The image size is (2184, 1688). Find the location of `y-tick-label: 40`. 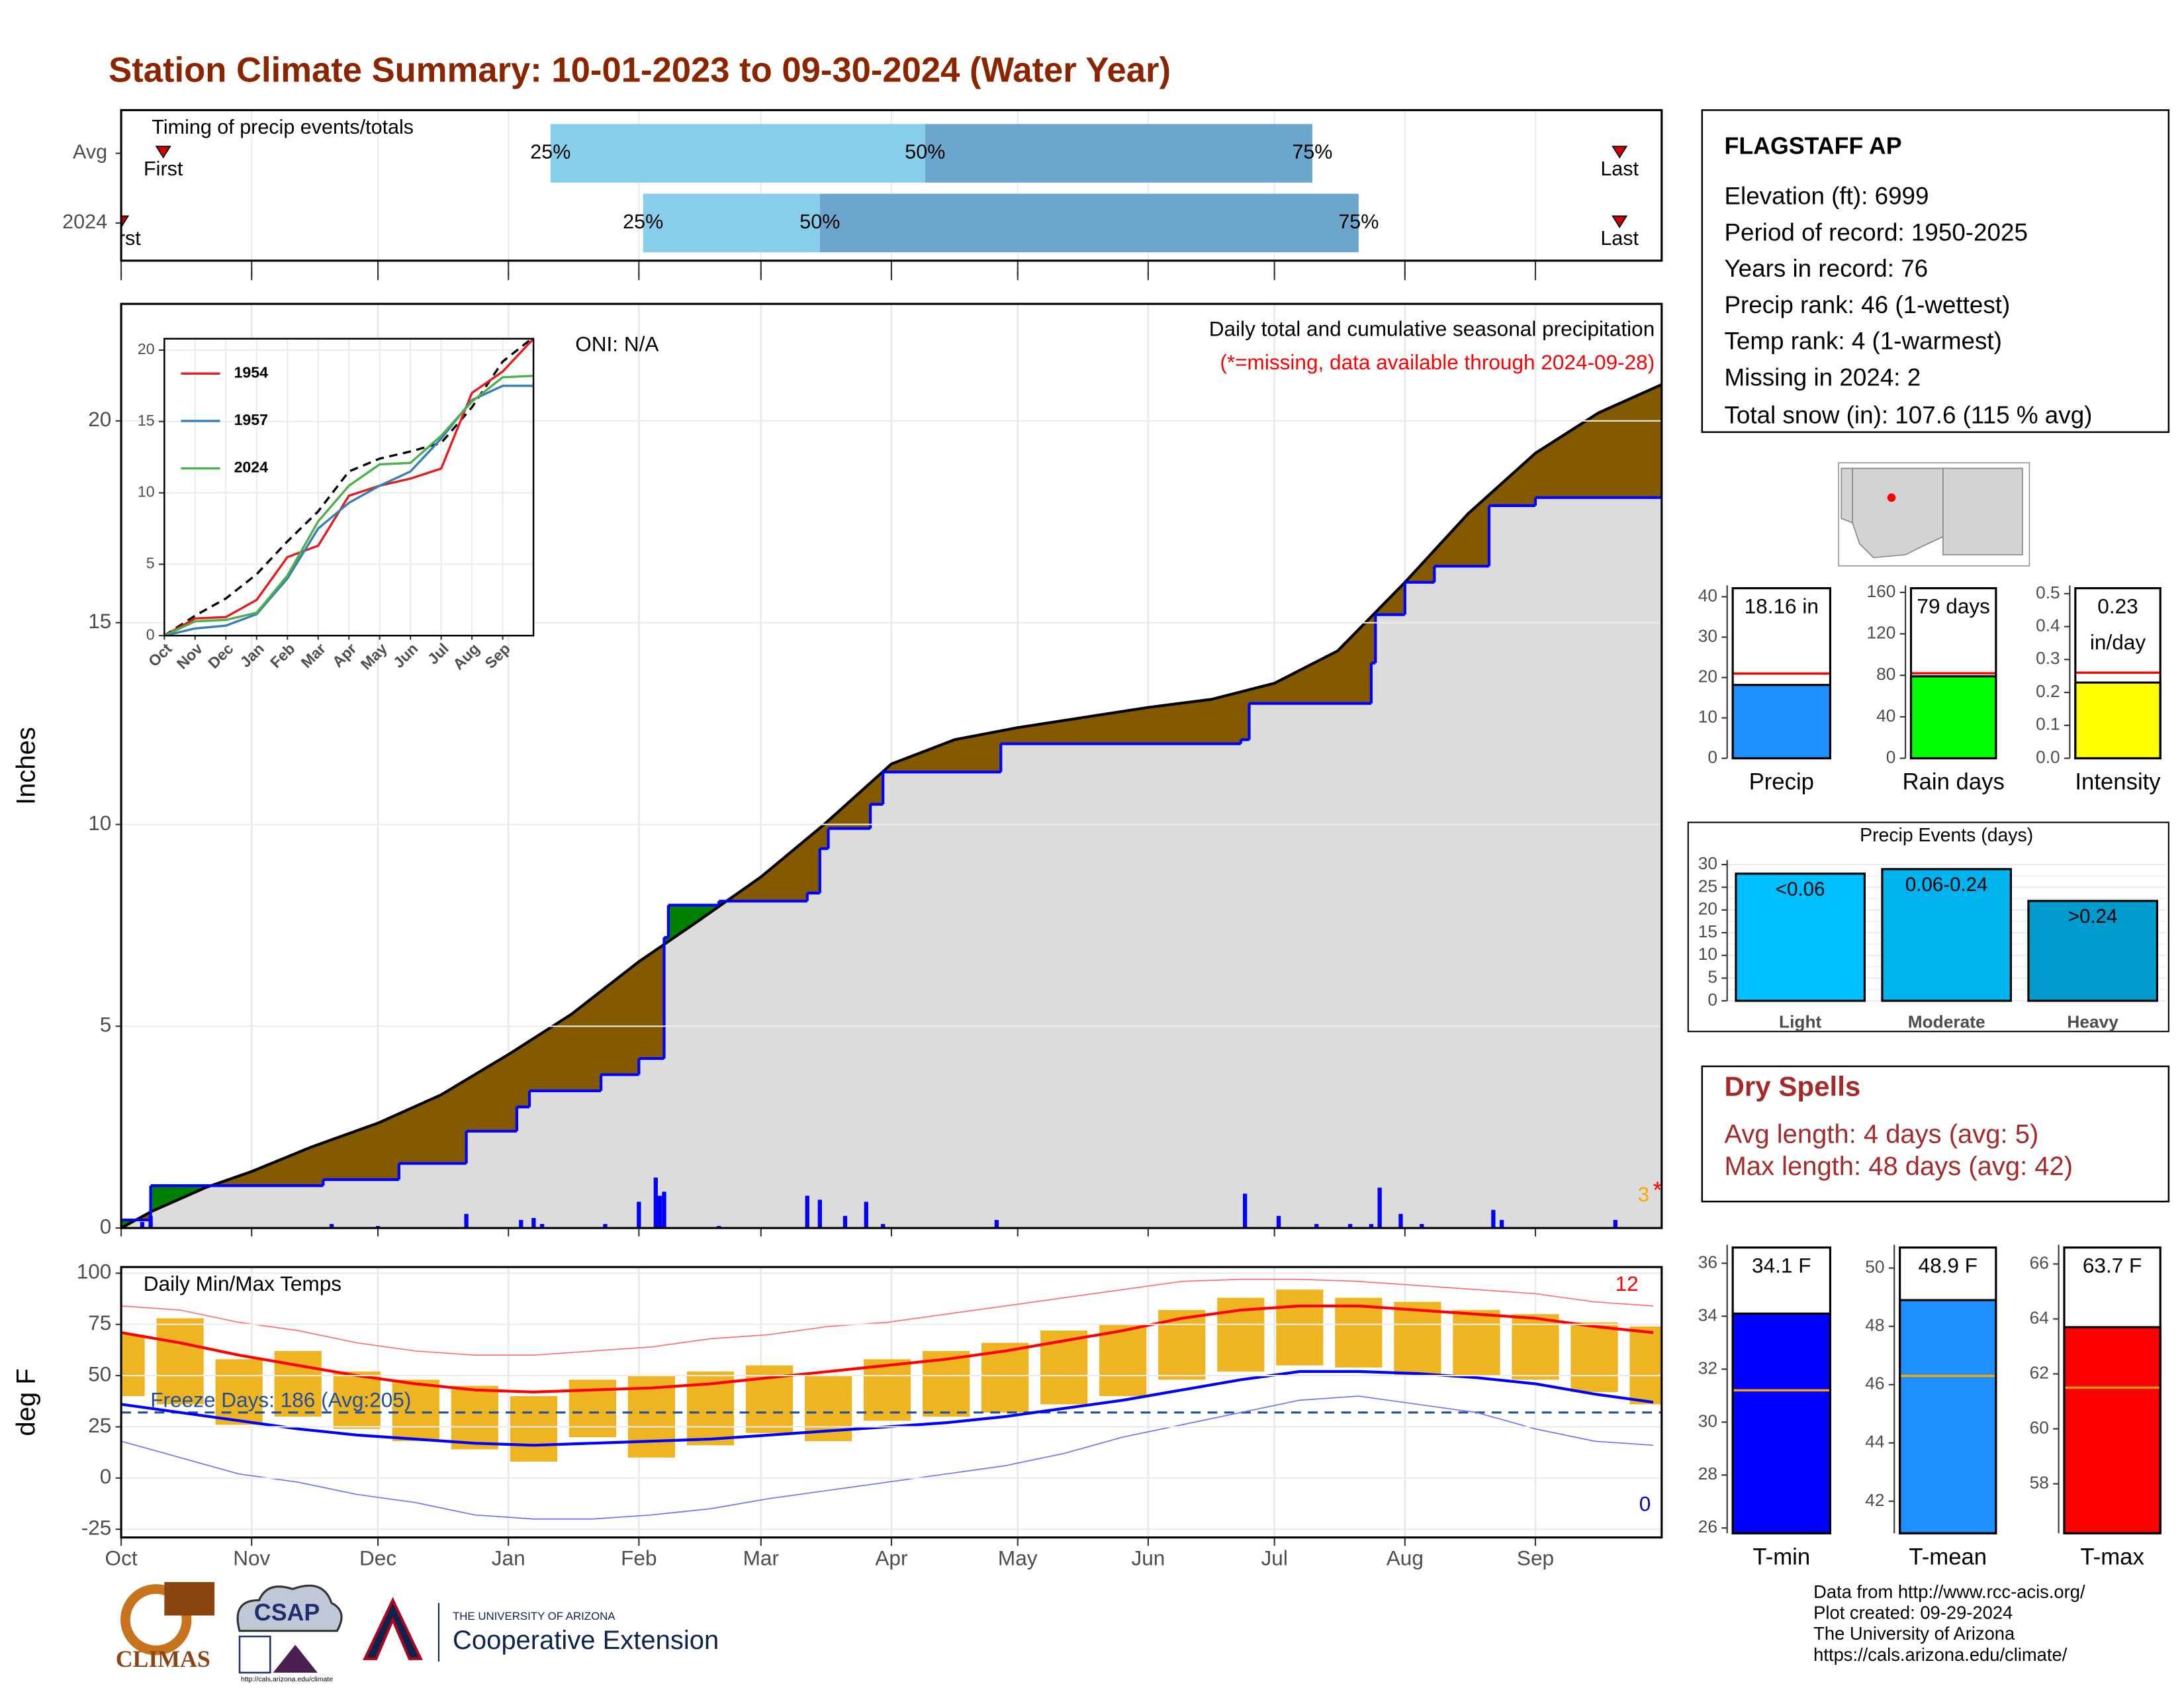

y-tick-label: 40 is located at coordinates (1707, 595).